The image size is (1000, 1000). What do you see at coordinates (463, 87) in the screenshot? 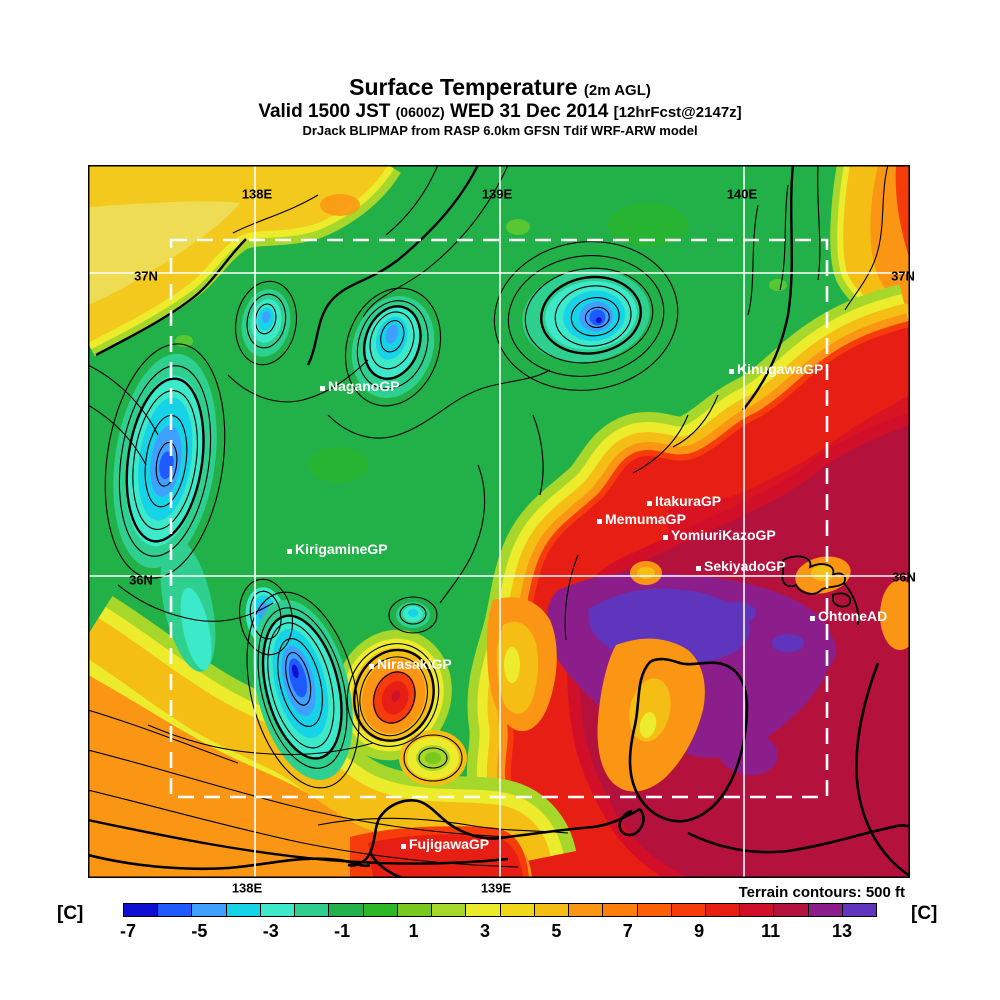
I see `title-main: Surface Temperature` at bounding box center [463, 87].